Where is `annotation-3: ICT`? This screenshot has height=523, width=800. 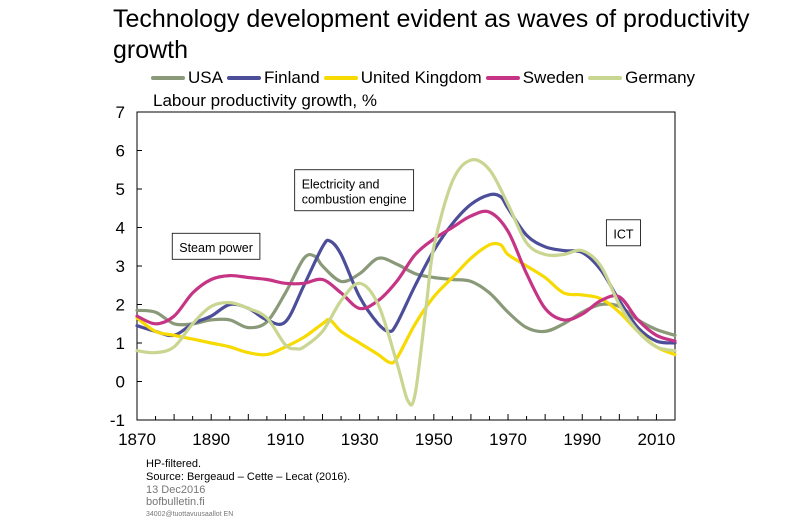
annotation-3: ICT is located at coordinates (623, 233).